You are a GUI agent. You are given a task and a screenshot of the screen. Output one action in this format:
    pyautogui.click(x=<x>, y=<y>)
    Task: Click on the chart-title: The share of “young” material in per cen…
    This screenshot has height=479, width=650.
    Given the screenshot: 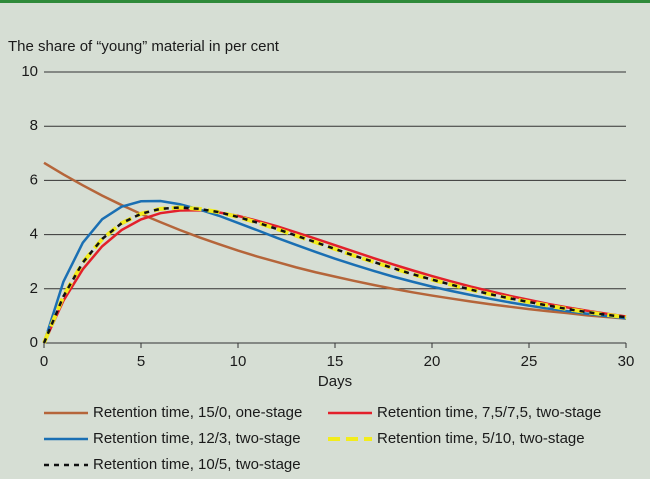 What is the action you would take?
    pyautogui.click(x=144, y=46)
    